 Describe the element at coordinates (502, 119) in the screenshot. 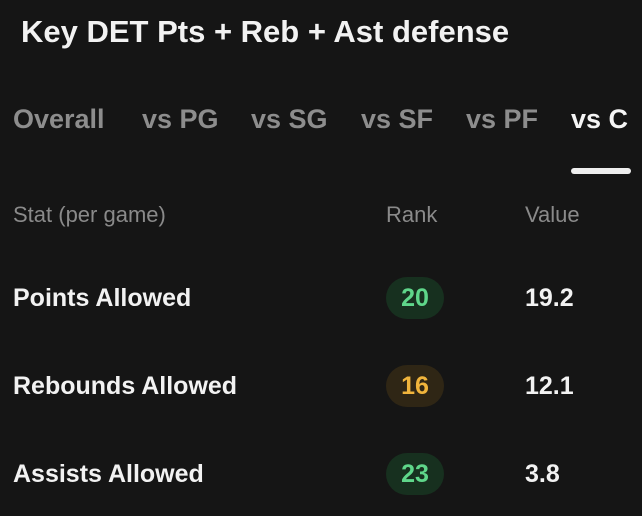

I see `tab-vs-pf: vs PF` at that location.